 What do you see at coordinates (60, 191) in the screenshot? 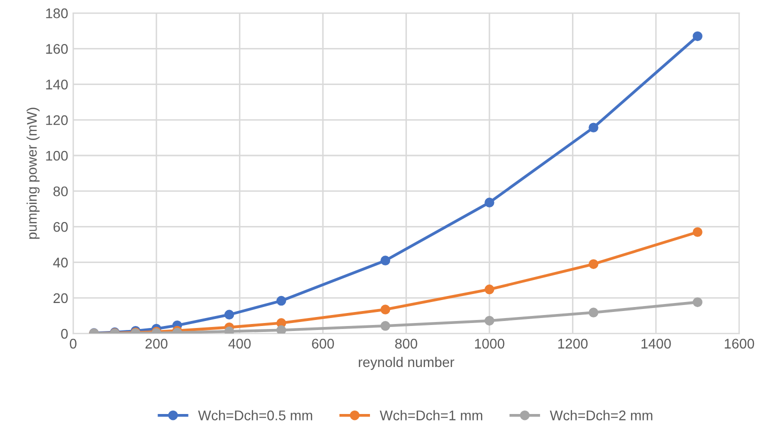
I see `y-tick-label: 80` at bounding box center [60, 191].